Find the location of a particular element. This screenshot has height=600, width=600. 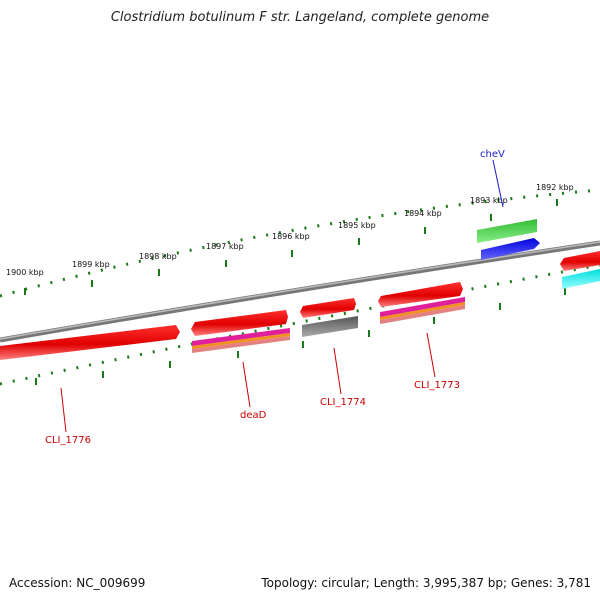

outer-major-ticks is located at coordinates (291, 247).